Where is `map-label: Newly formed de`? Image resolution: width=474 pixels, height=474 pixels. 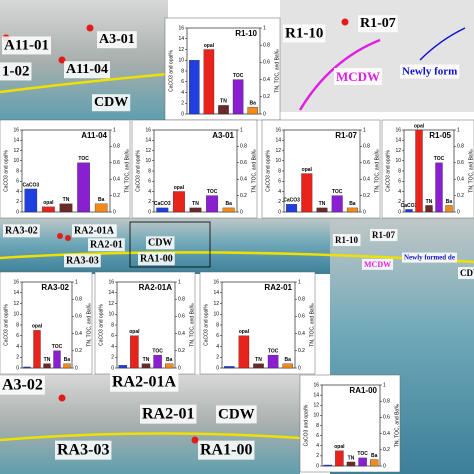 map-label: Newly formed de is located at coordinates (429, 258).